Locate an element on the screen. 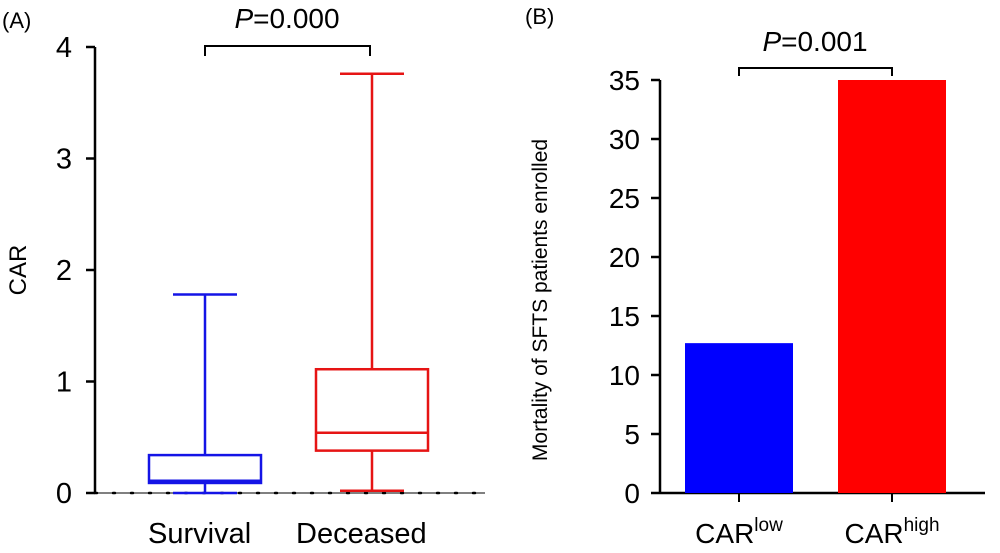  panel-a-category-survival: Survival is located at coordinates (199, 534).